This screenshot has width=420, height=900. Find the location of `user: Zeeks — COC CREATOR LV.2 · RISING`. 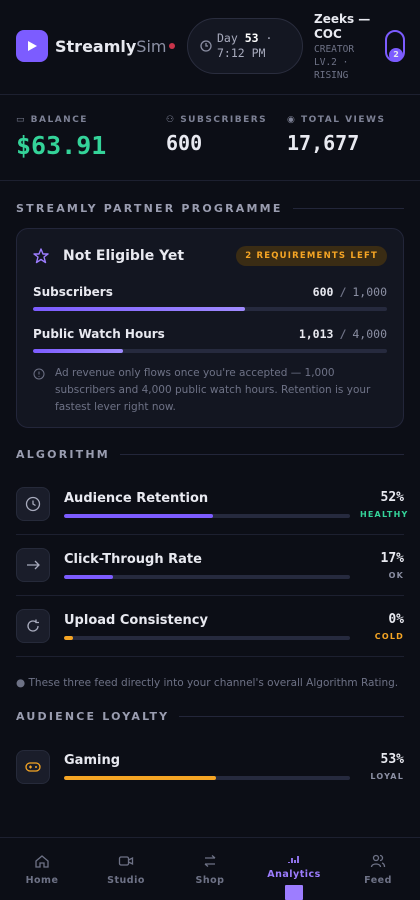

user: Zeeks — COC CREATOR LV.2 · RISING is located at coordinates (345, 47).